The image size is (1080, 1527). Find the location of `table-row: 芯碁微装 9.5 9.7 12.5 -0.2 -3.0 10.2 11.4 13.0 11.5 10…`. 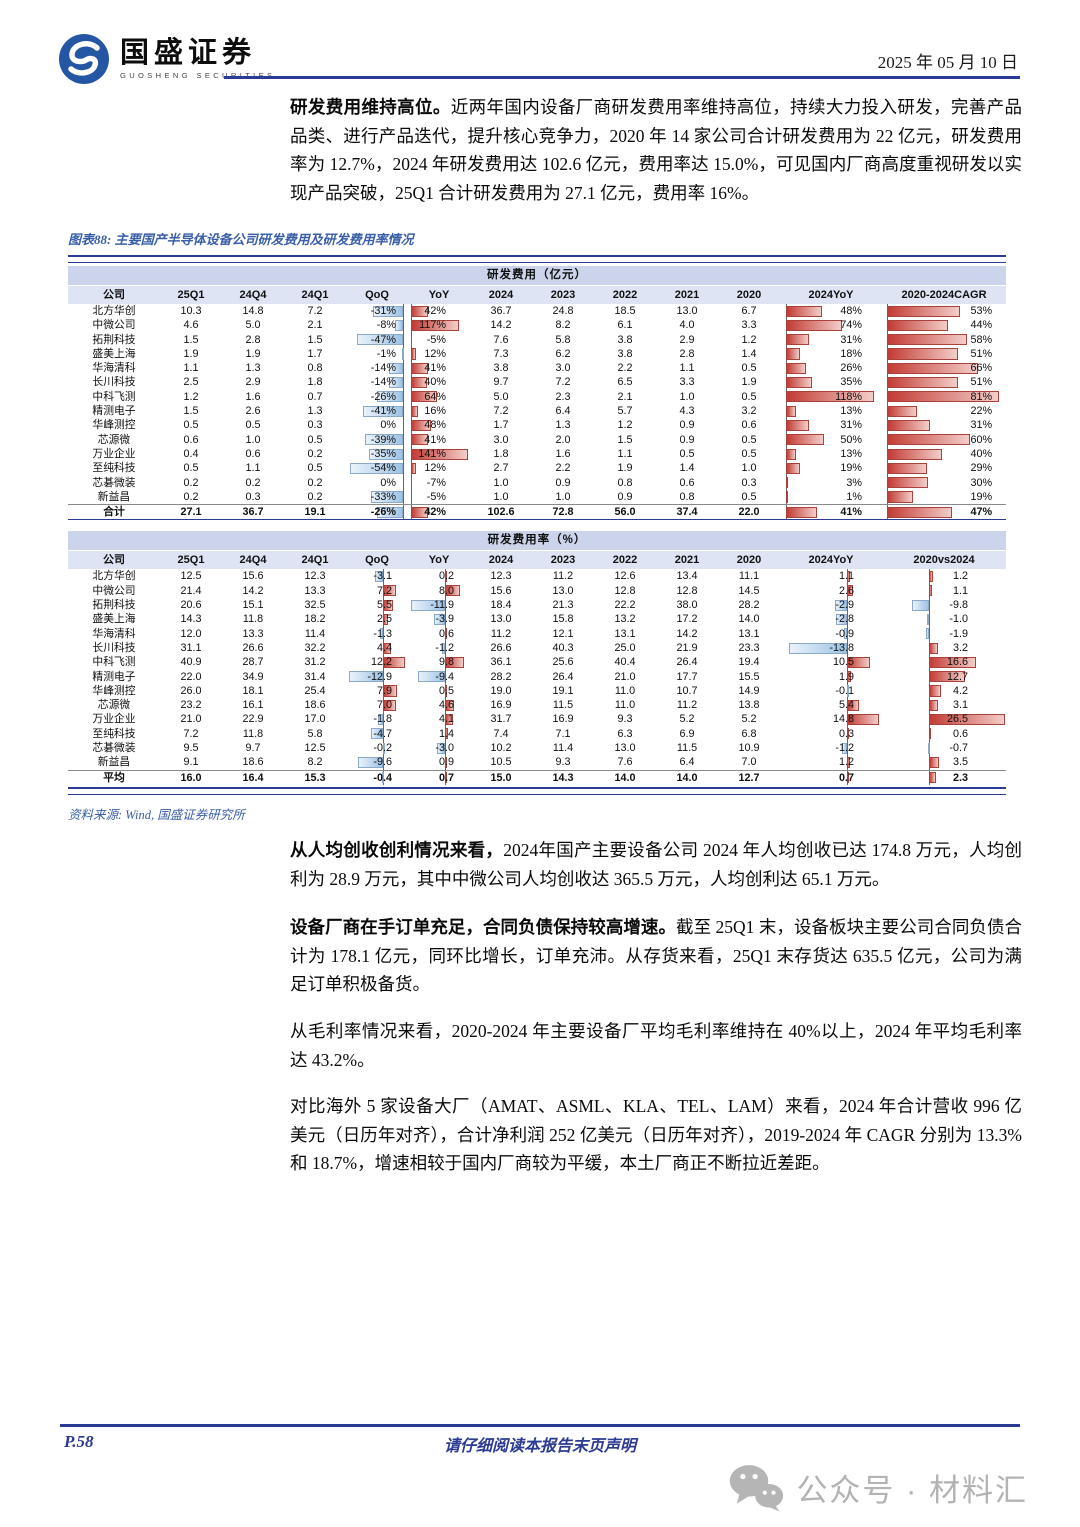

table-row: 芯碁微装 9.5 9.7 12.5 -0.2 -3.0 10.2 11.4 13.0 11.5 10… is located at coordinates (537, 748).